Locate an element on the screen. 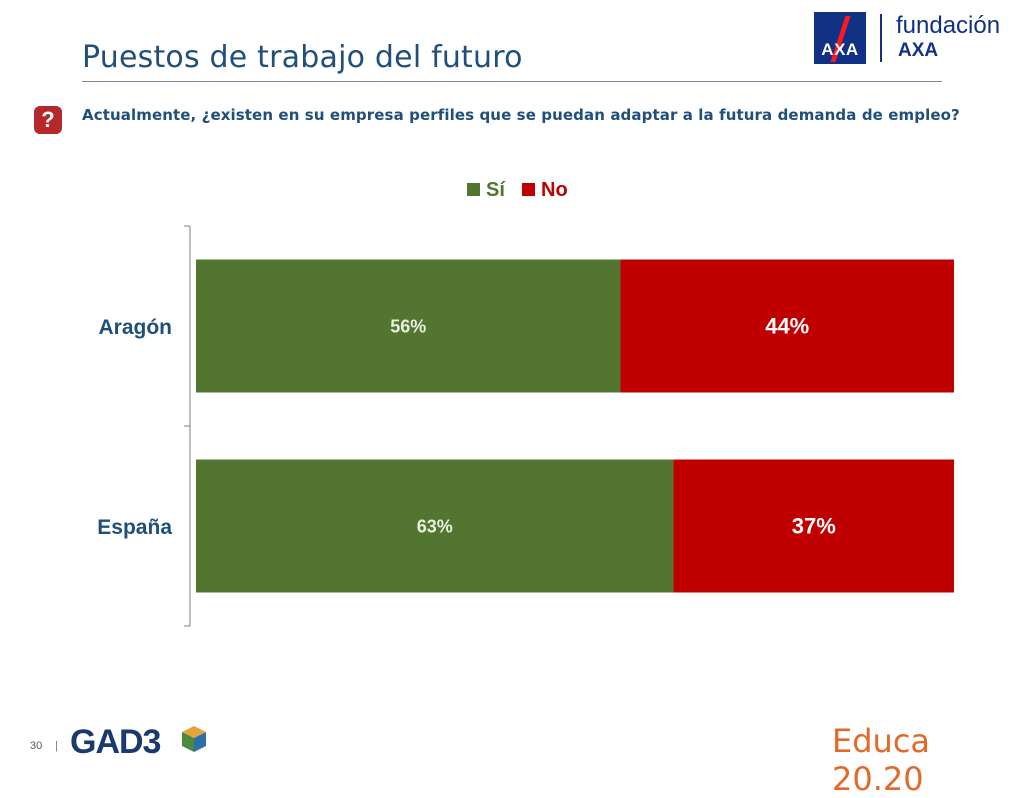  logo-fundacion: fundación is located at coordinates (948, 25).